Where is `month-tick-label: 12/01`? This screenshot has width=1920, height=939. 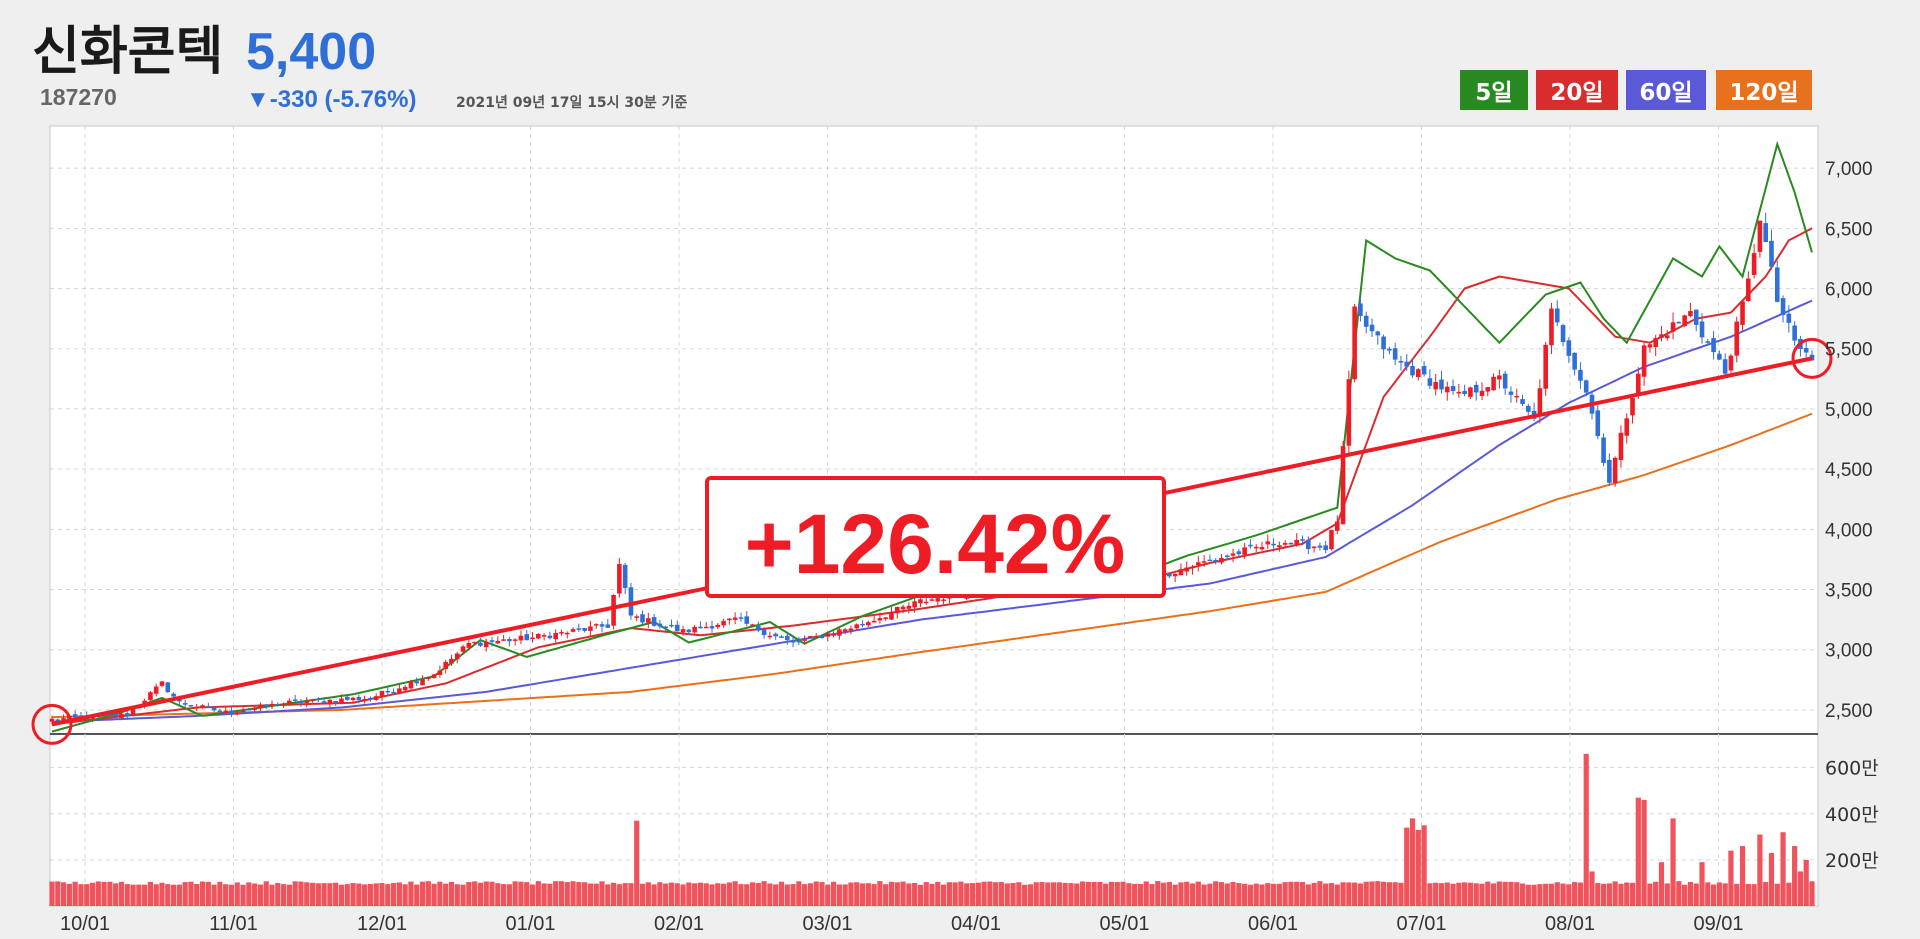 month-tick-label: 12/01 is located at coordinates (382, 924).